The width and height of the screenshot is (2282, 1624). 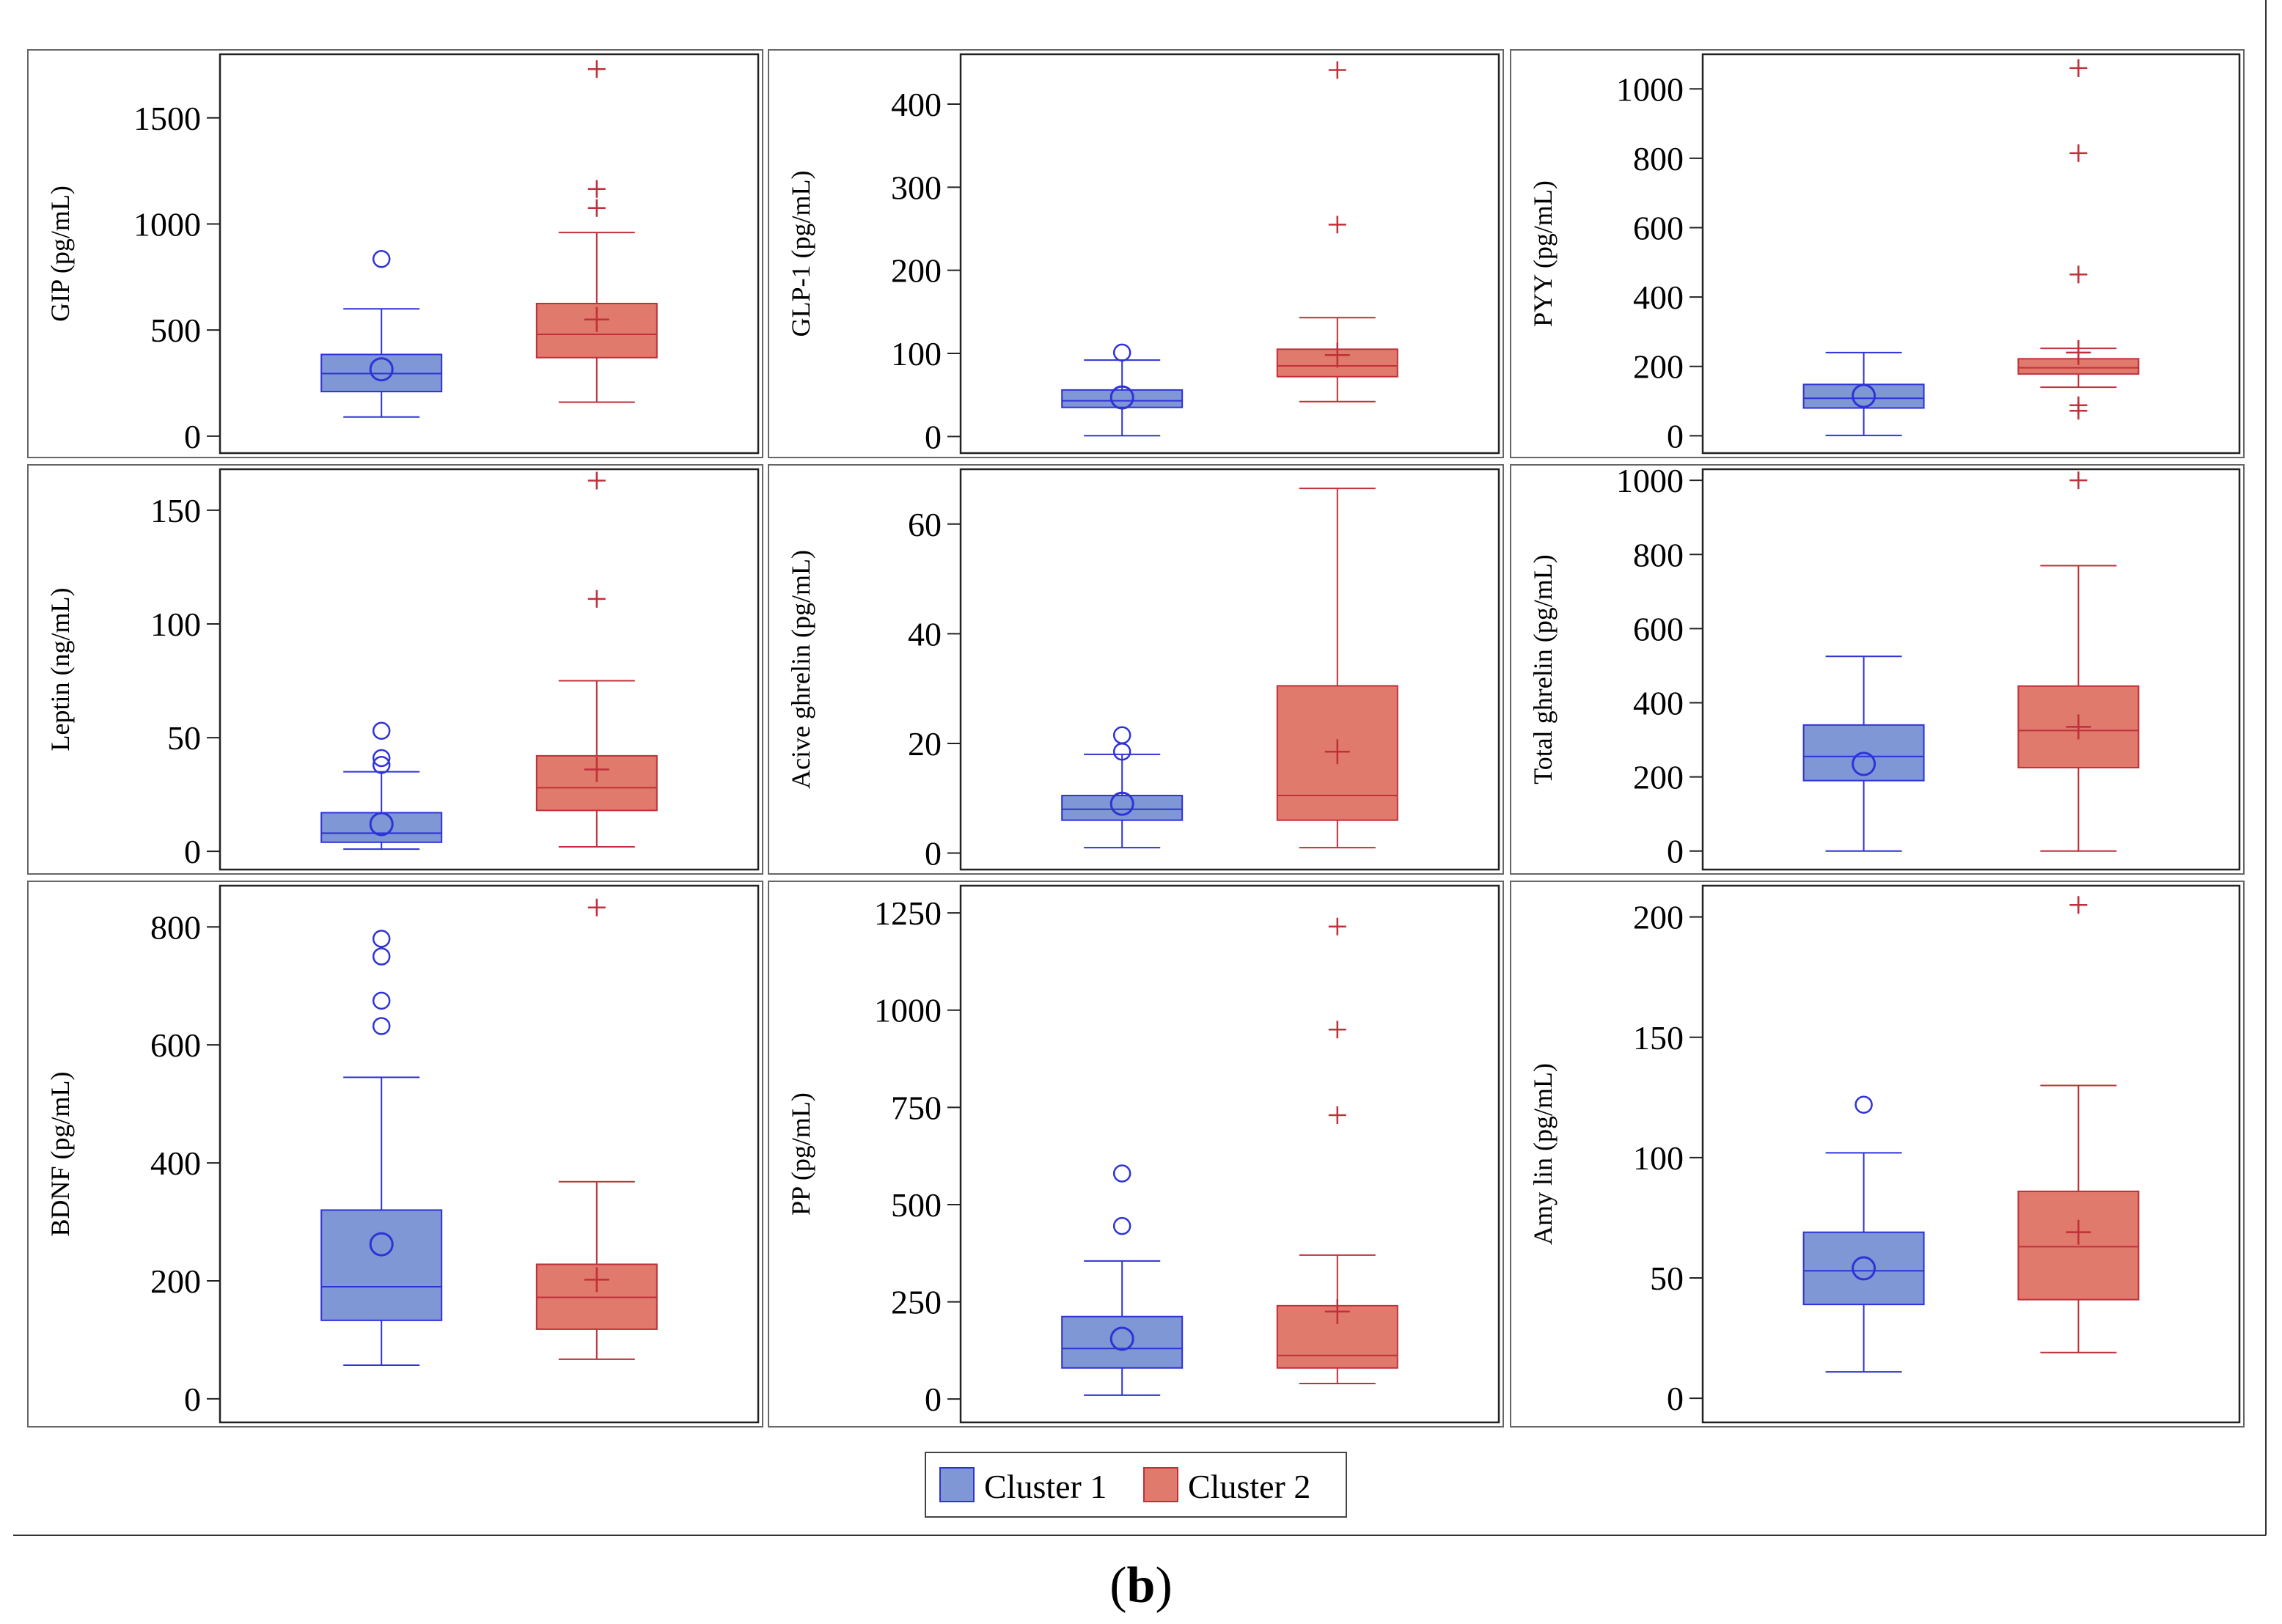 What do you see at coordinates (916, 187) in the screenshot?
I see `y-tick-label: 300` at bounding box center [916, 187].